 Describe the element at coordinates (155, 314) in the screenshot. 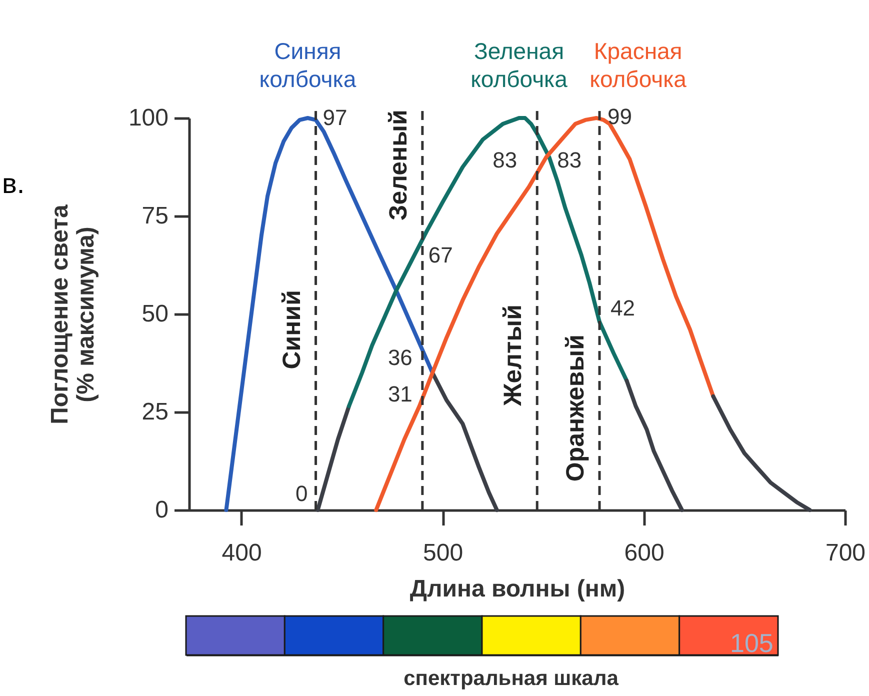

I see `y-tick-label: 50` at that location.